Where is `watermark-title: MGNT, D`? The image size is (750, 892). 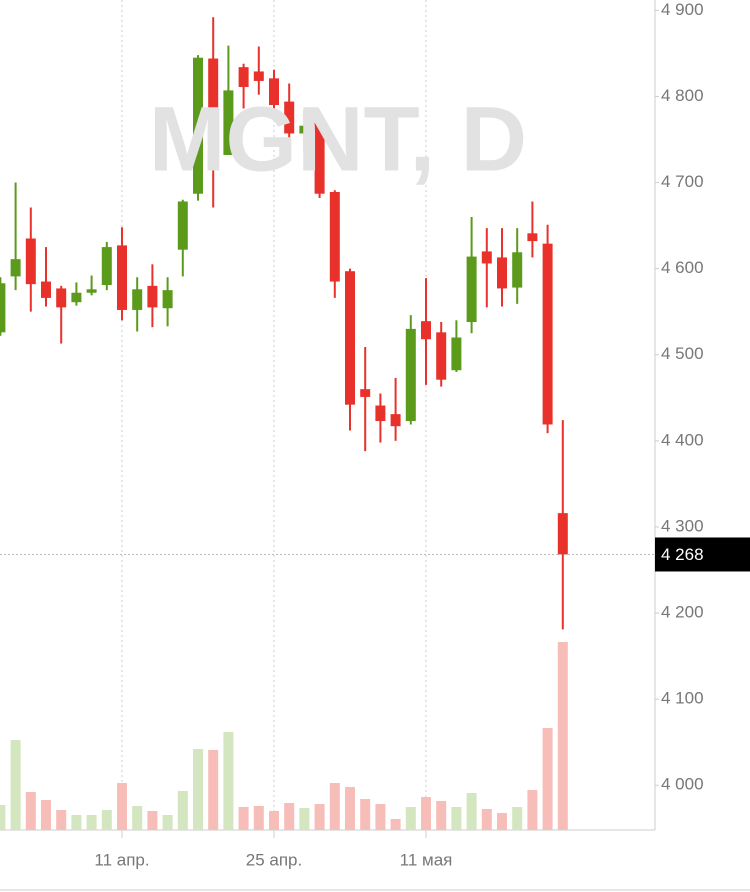 watermark-title: MGNT, D is located at coordinates (338, 139).